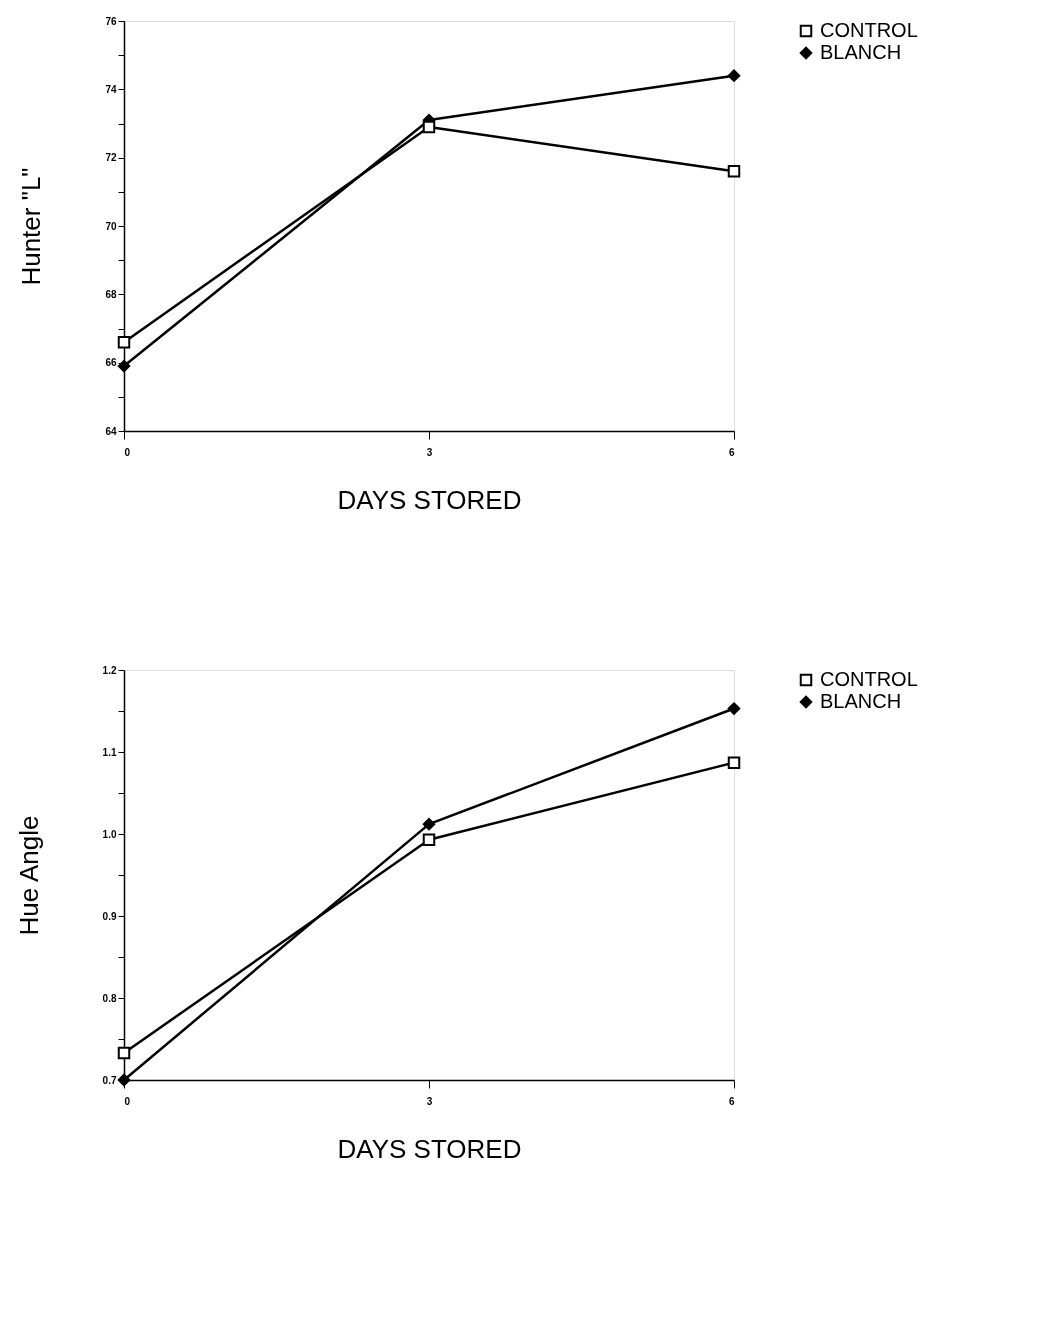 This screenshot has width=1037, height=1317. I want to click on y-tick-label: 1.0, so click(109, 834).